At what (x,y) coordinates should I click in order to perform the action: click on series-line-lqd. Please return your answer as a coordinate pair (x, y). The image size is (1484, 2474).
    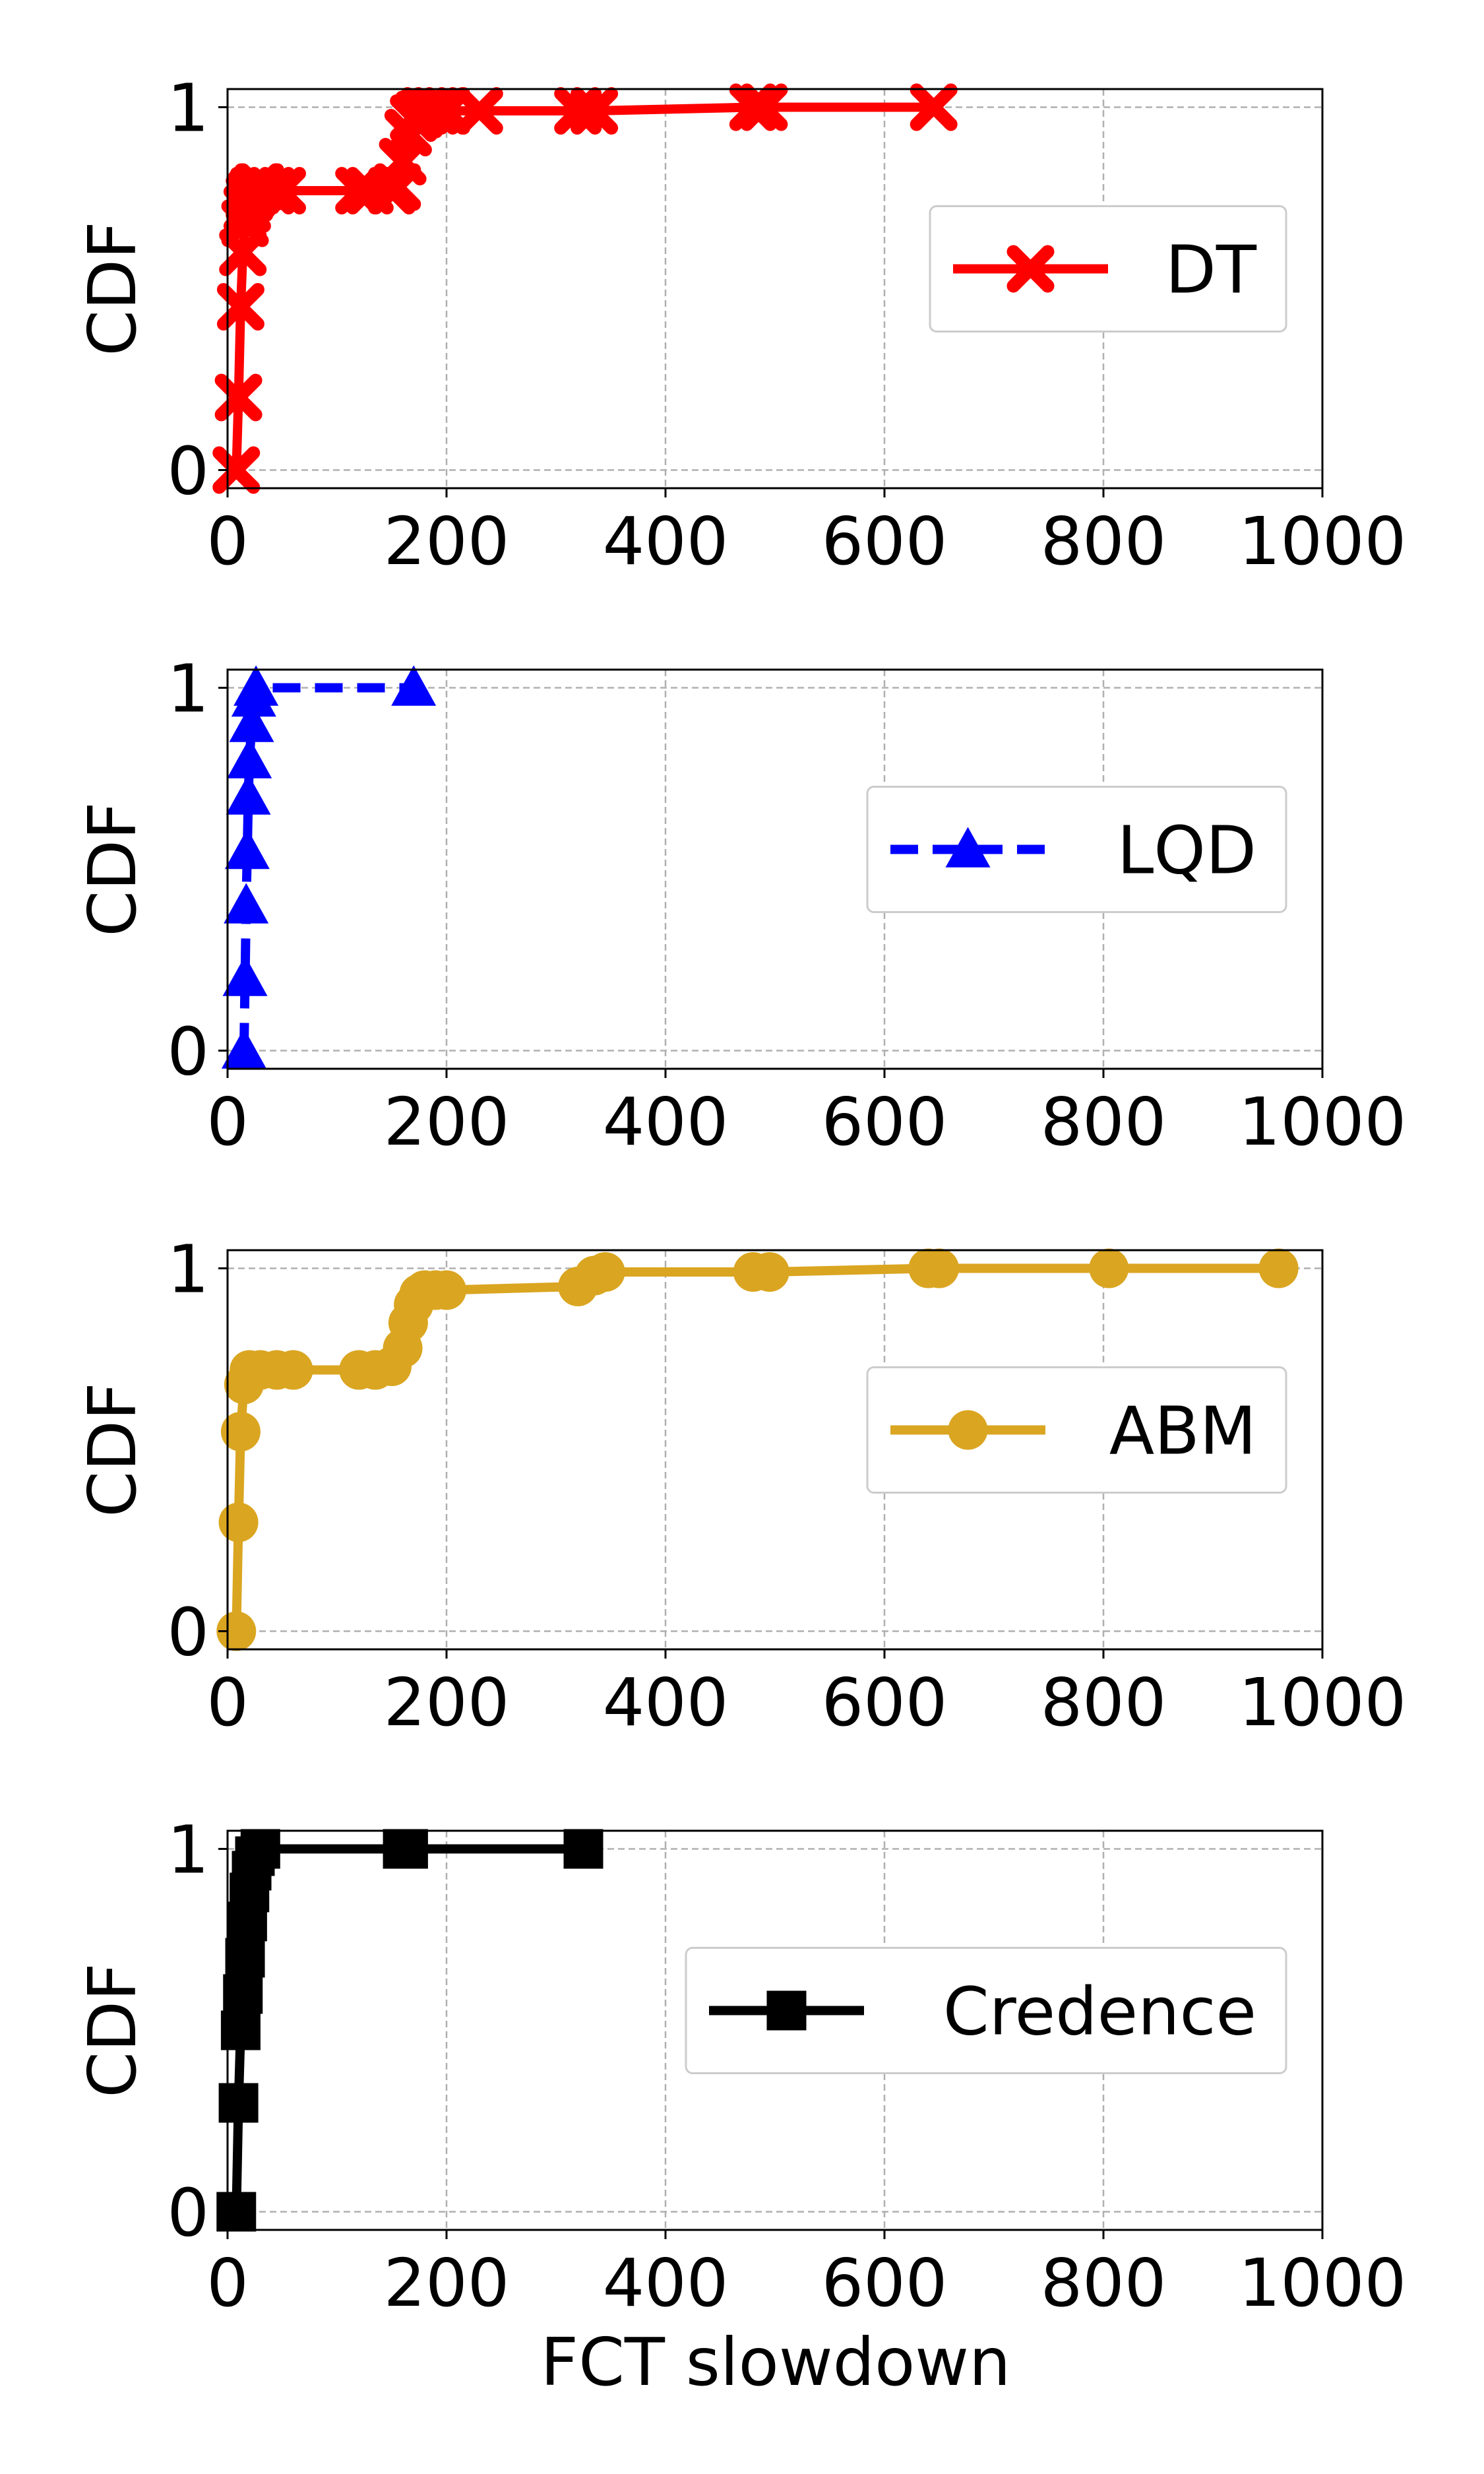
    Looking at the image, I should click on (326, 867).